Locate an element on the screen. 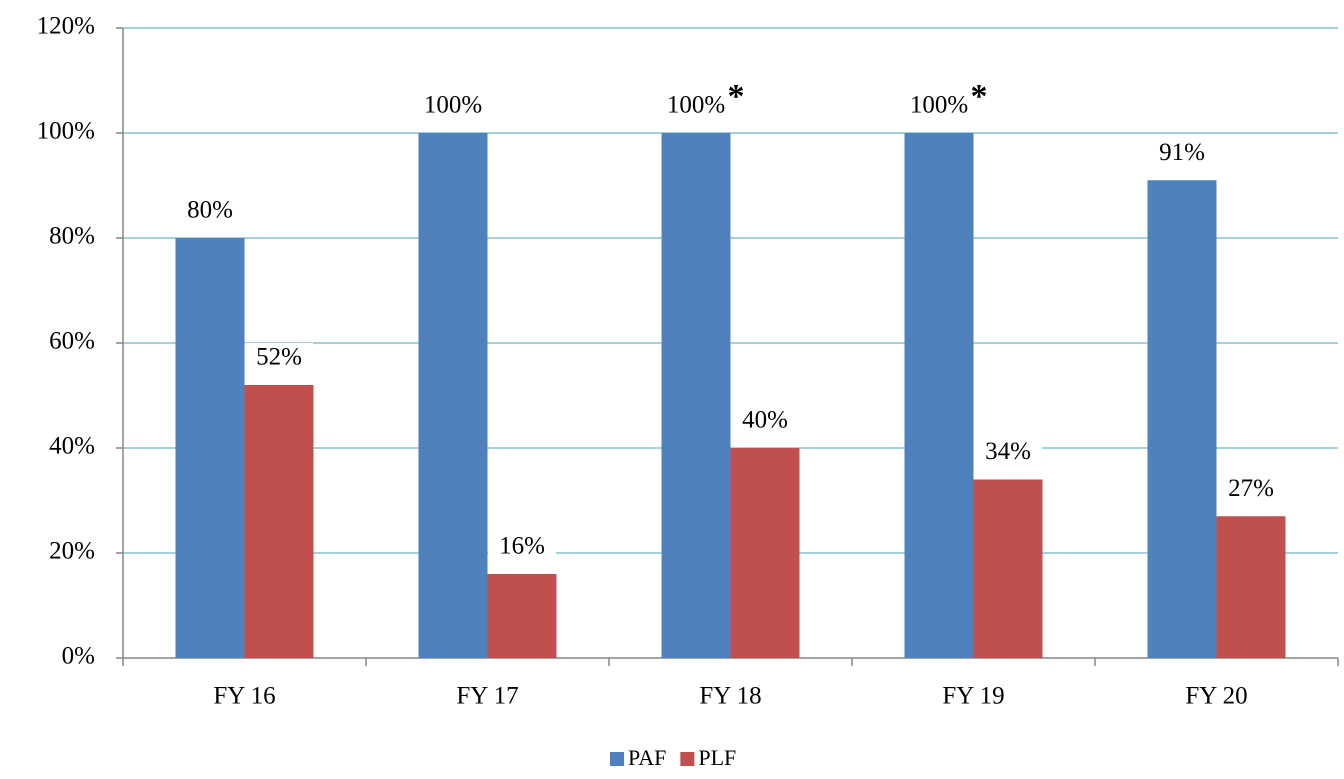 The image size is (1344, 779). x-tick-label: FY 16 is located at coordinates (244, 696).